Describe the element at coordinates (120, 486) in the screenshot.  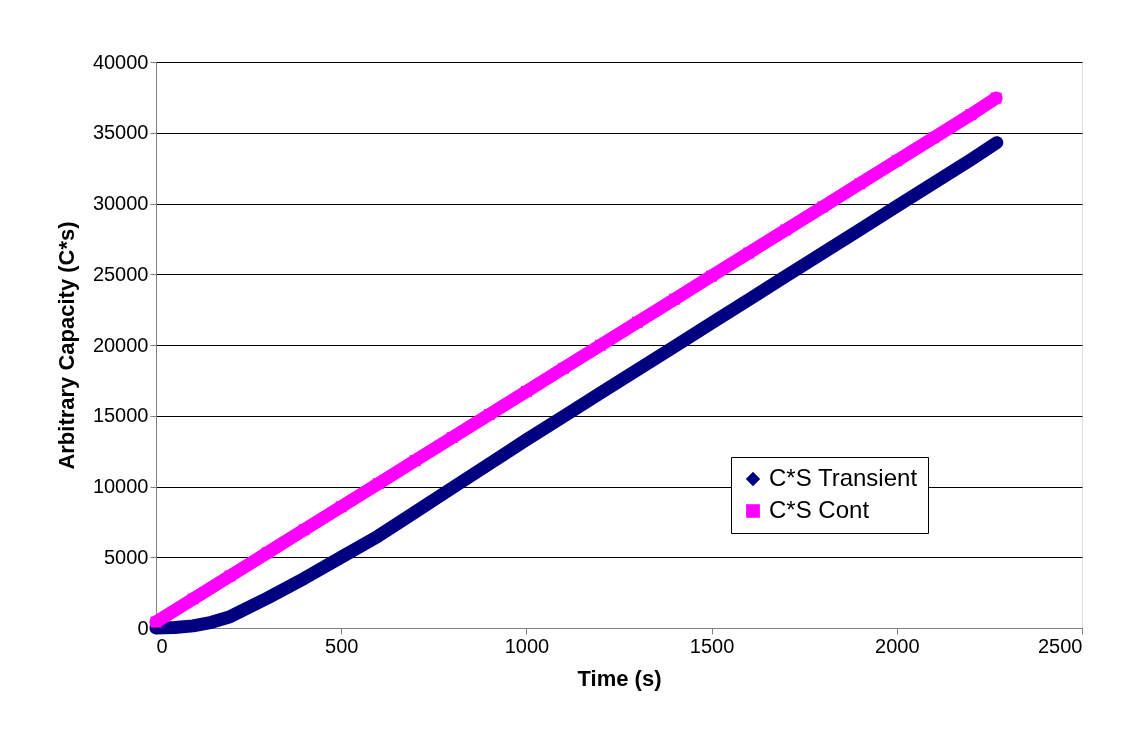
I see `y-tick-label: 10000` at that location.